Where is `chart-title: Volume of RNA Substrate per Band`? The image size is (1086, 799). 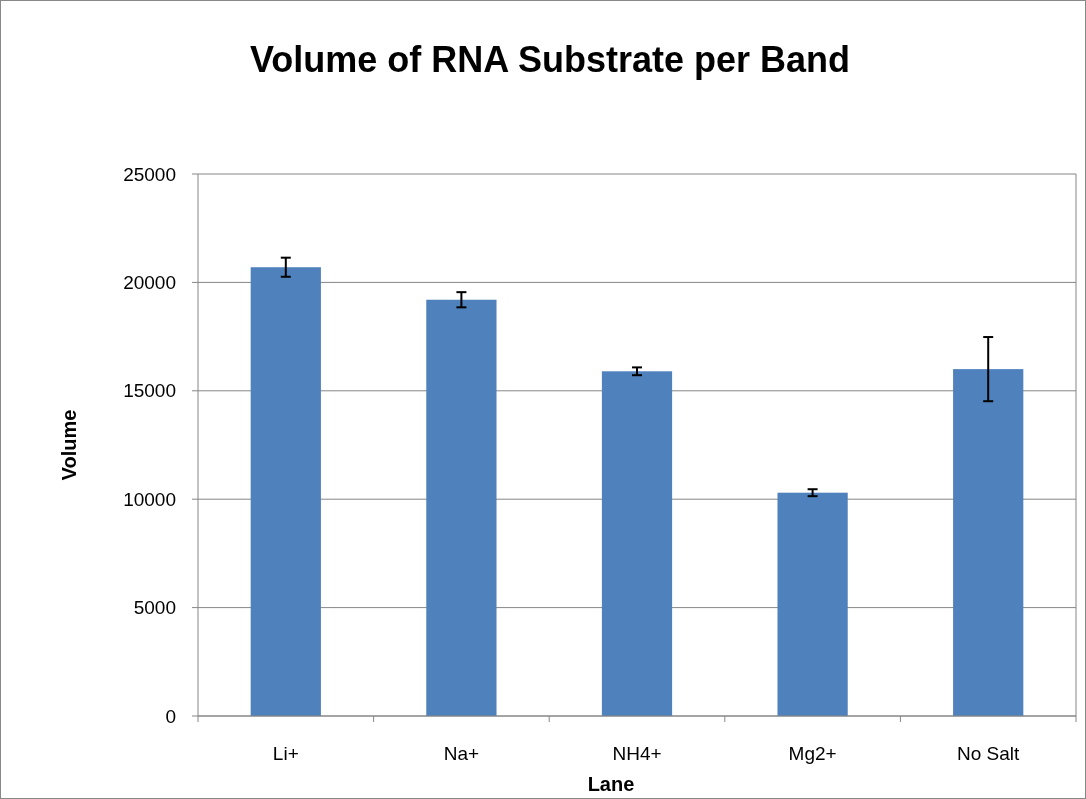 chart-title: Volume of RNA Substrate per Band is located at coordinates (550, 59).